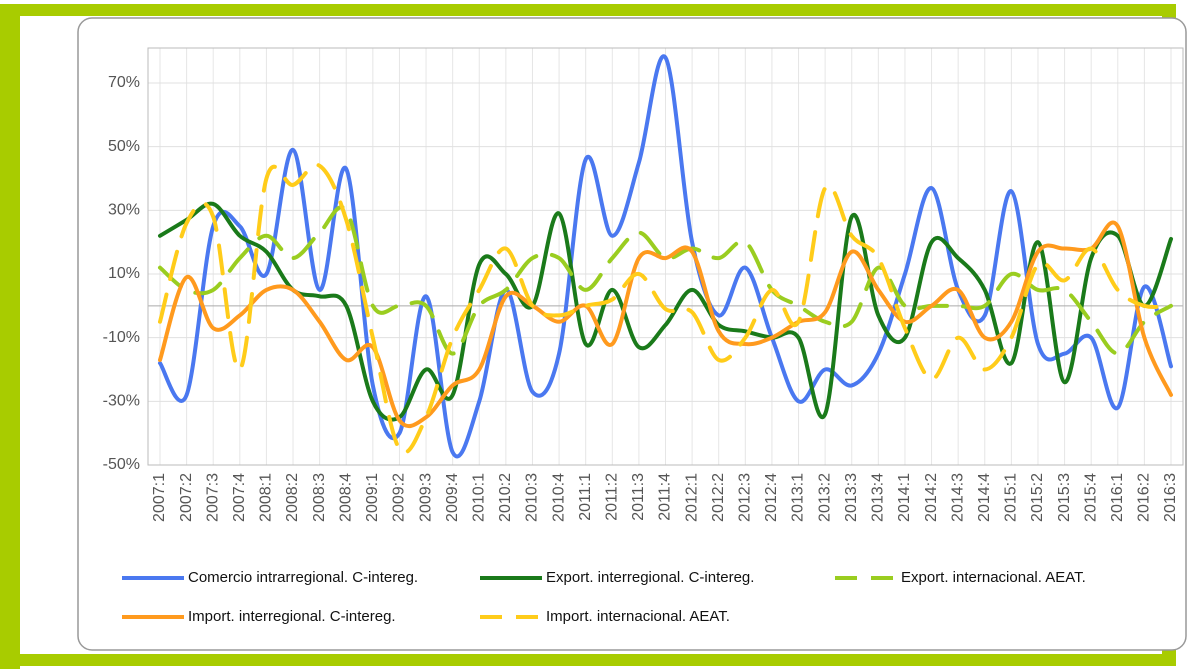  Describe the element at coordinates (292, 616) in the screenshot. I see `legend-label: Import. interregional. C-intereg.` at that location.